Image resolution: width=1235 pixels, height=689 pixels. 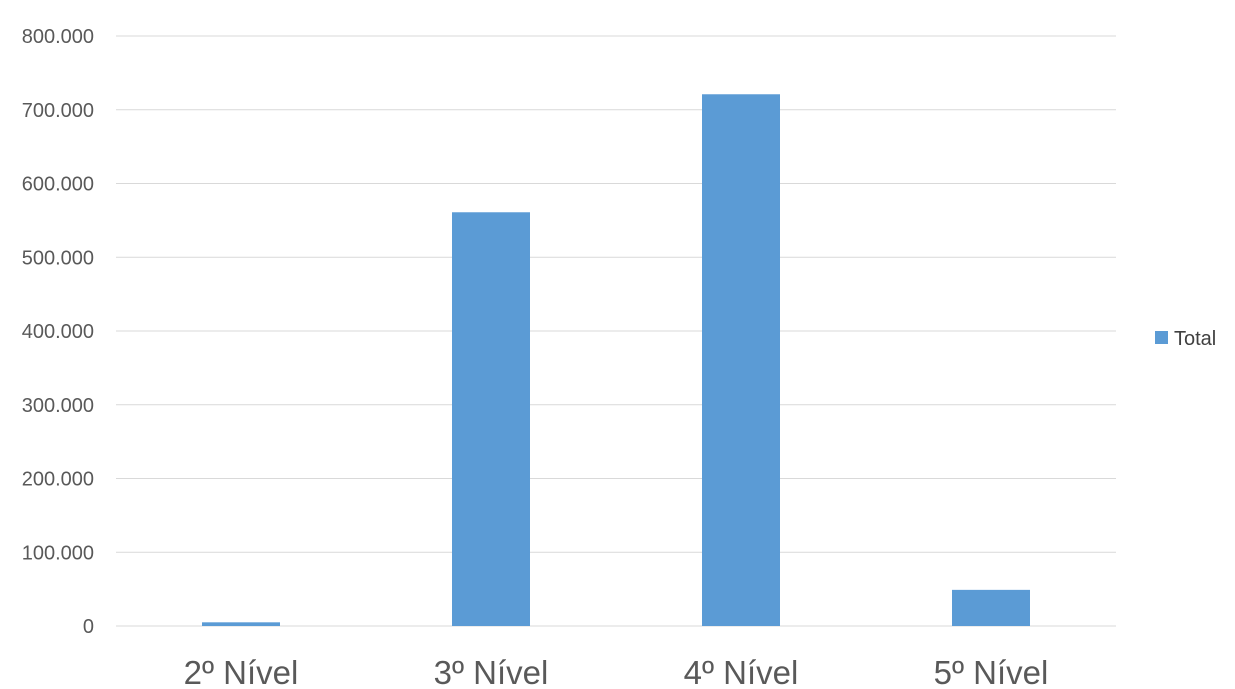 I want to click on y-tick-label: 200.000, so click(x=58, y=480).